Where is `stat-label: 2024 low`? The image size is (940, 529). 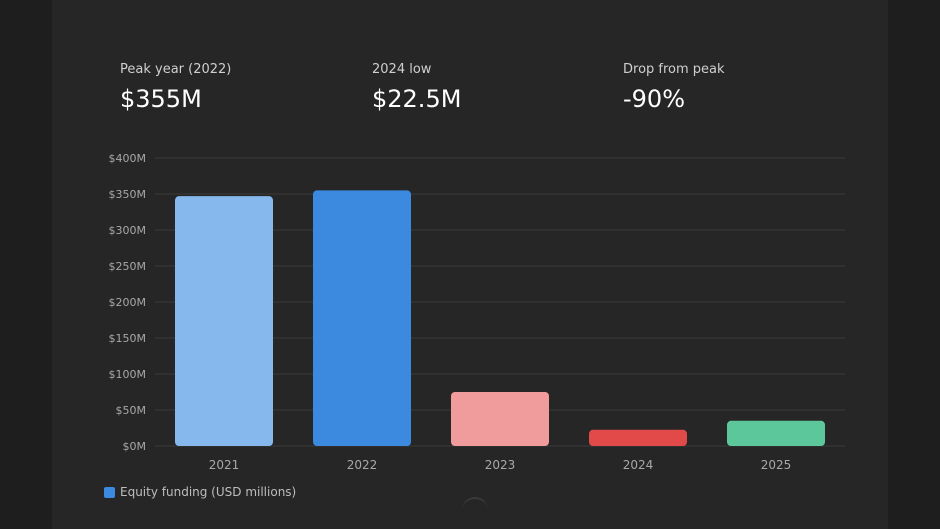
stat-label: 2024 low is located at coordinates (402, 69).